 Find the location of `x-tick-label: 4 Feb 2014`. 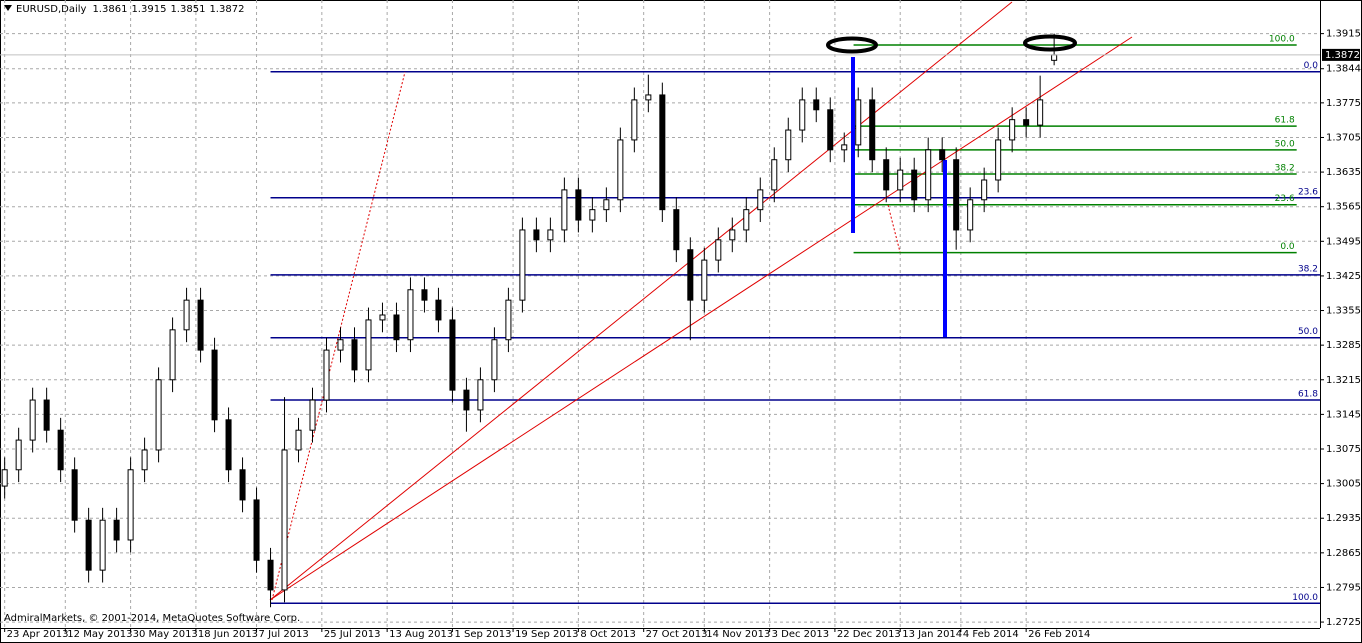

x-tick-label: 4 Feb 2014 is located at coordinates (991, 634).